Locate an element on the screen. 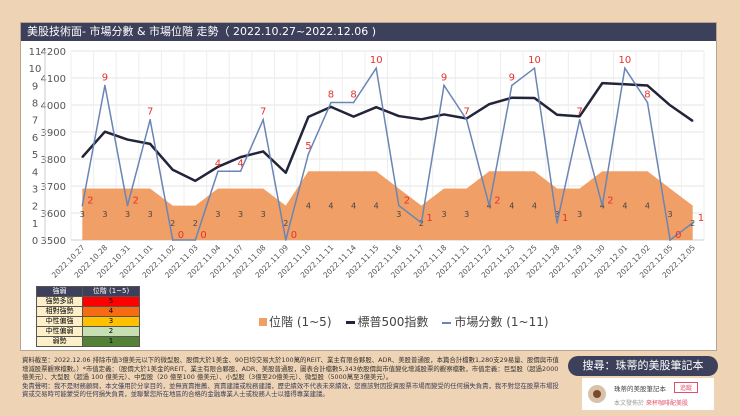  table-header: 位階 (1~5) is located at coordinates (111, 291).